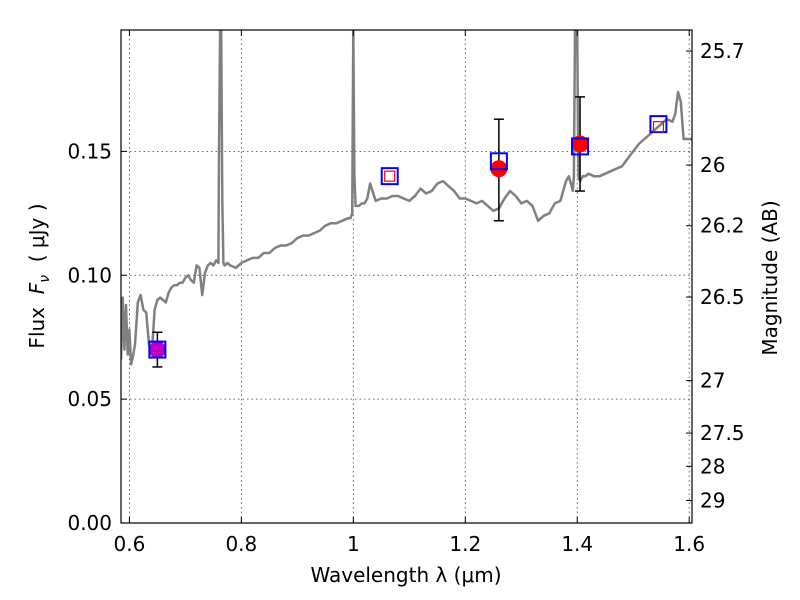  Describe the element at coordinates (89, 275) in the screenshot. I see `y-tick-label: 0.10` at that location.